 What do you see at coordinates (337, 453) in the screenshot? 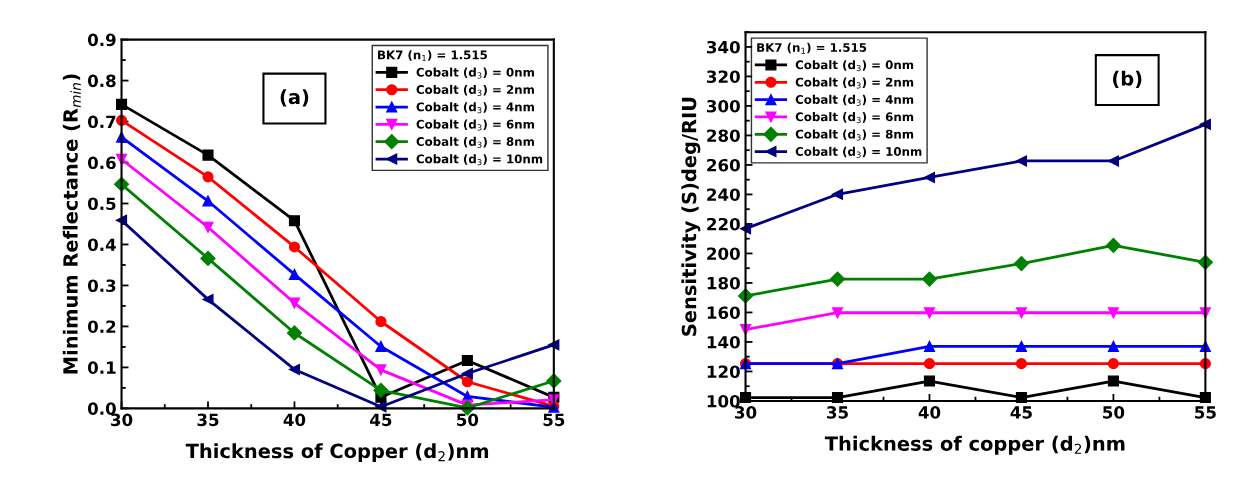
I see `x-axis-title: Thickness of Copper (d$_{2}$)nm` at bounding box center [337, 453].